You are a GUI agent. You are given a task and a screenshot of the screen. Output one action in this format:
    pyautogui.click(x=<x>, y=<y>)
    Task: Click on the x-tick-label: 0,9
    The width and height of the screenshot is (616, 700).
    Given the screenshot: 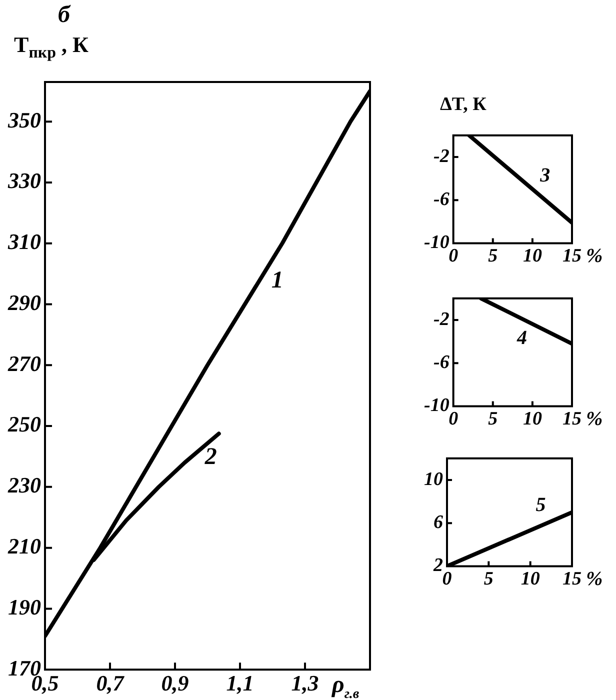 What is the action you would take?
    pyautogui.click(x=175, y=683)
    